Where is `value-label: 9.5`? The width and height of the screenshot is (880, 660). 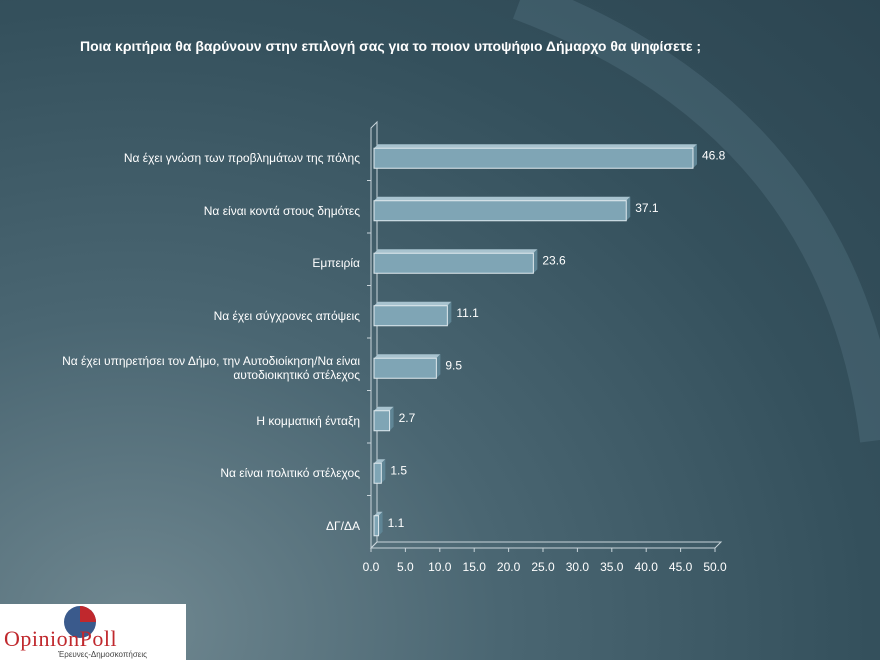 value-label: 9.5 is located at coordinates (453, 365).